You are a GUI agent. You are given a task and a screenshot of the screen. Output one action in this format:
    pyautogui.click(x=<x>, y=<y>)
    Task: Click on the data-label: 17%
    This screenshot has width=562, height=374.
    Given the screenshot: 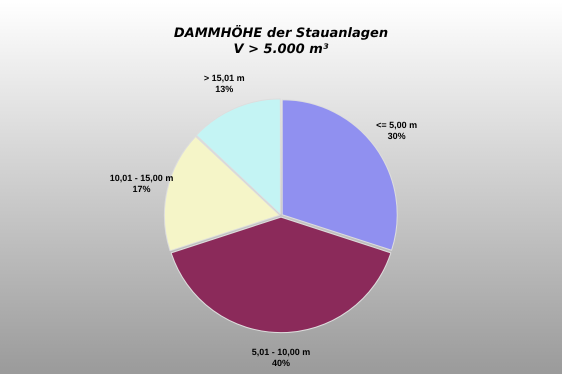 What is the action you would take?
    pyautogui.click(x=141, y=189)
    